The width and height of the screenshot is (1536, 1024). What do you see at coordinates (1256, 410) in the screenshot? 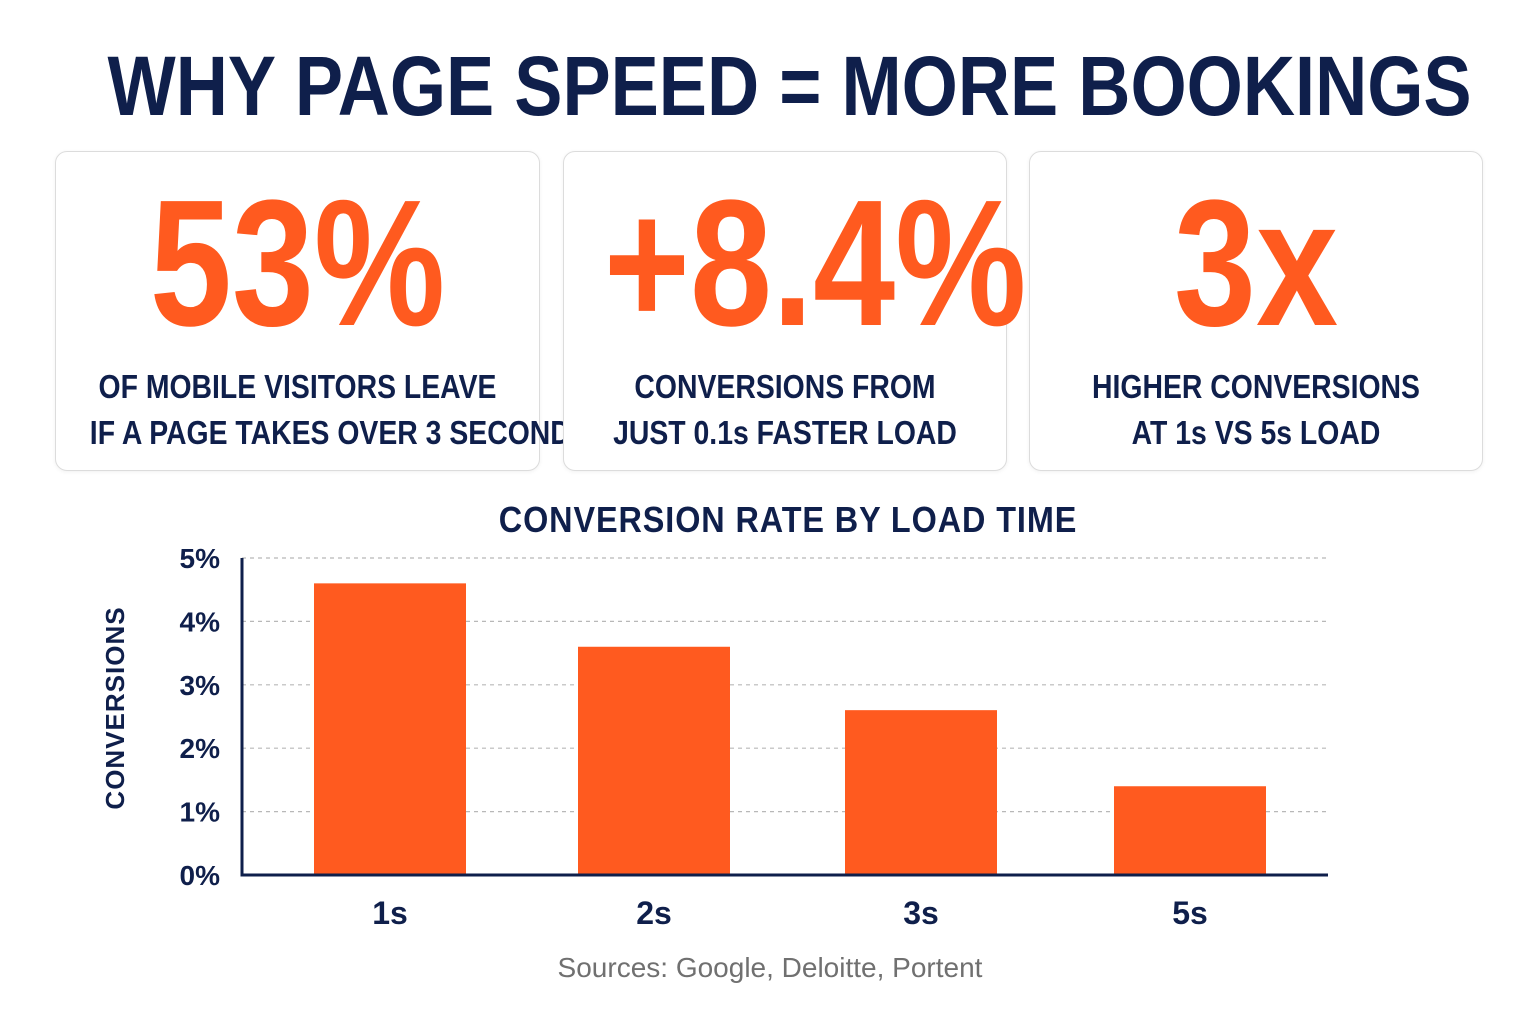
I see `stat-description: HIGHER CONVERSIONS AT 1s VS 5s LOAD` at bounding box center [1256, 410].